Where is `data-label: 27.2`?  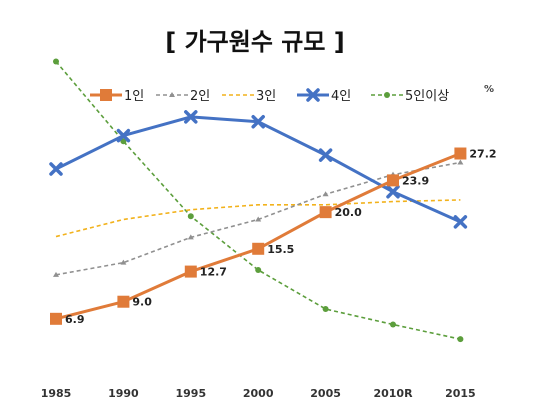 data-label: 27.2 is located at coordinates (482, 154).